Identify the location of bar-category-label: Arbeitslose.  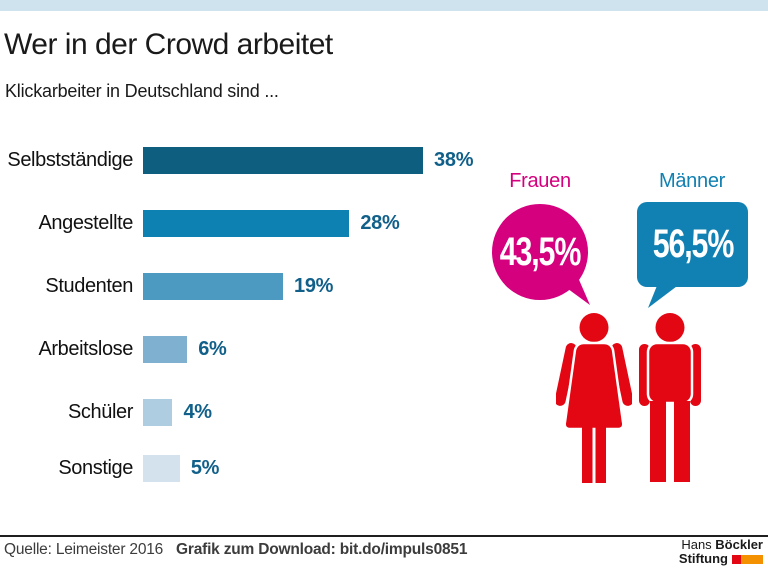
(85, 349).